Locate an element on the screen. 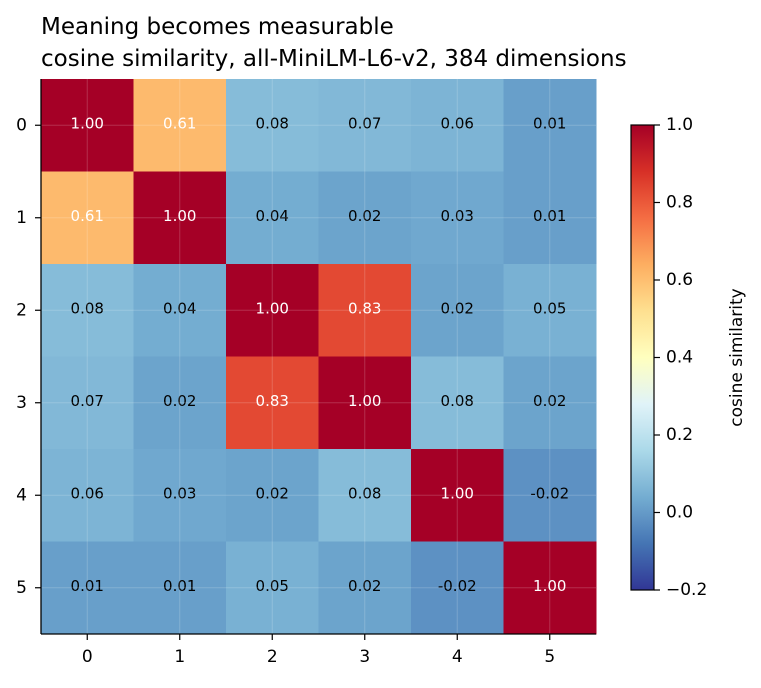  y-tick-label-1: 1 is located at coordinates (21, 218).